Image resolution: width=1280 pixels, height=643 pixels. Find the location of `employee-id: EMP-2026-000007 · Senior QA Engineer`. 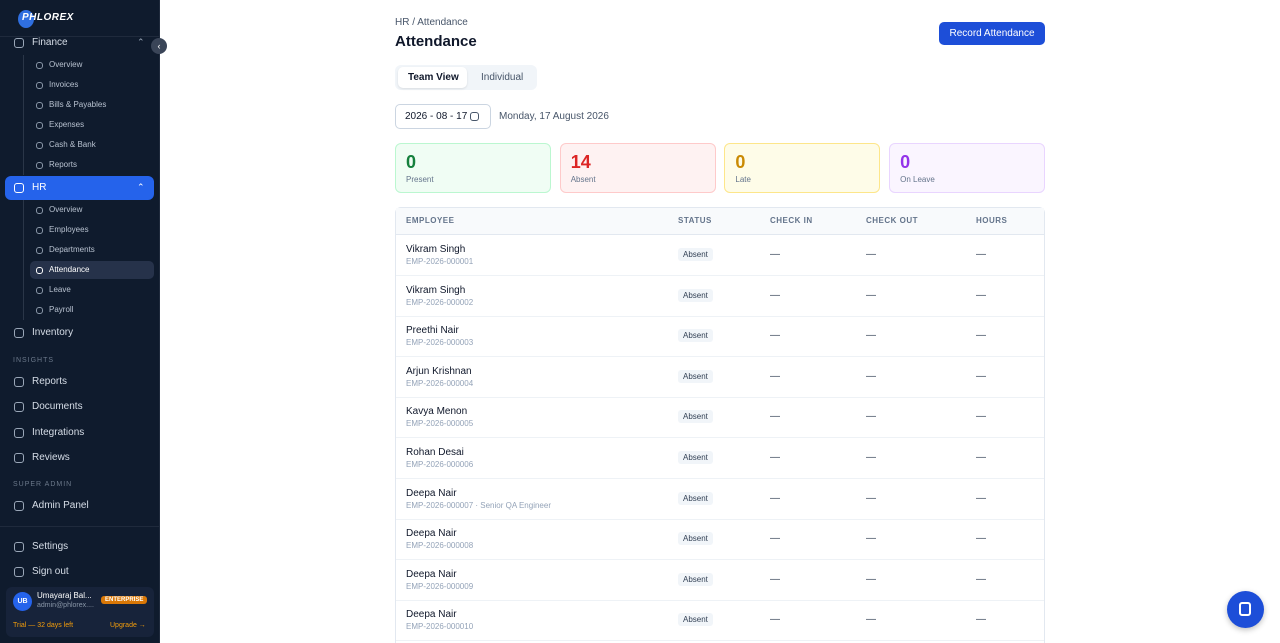

employee-id: EMP-2026-000007 · Senior QA Engineer is located at coordinates (478, 505).